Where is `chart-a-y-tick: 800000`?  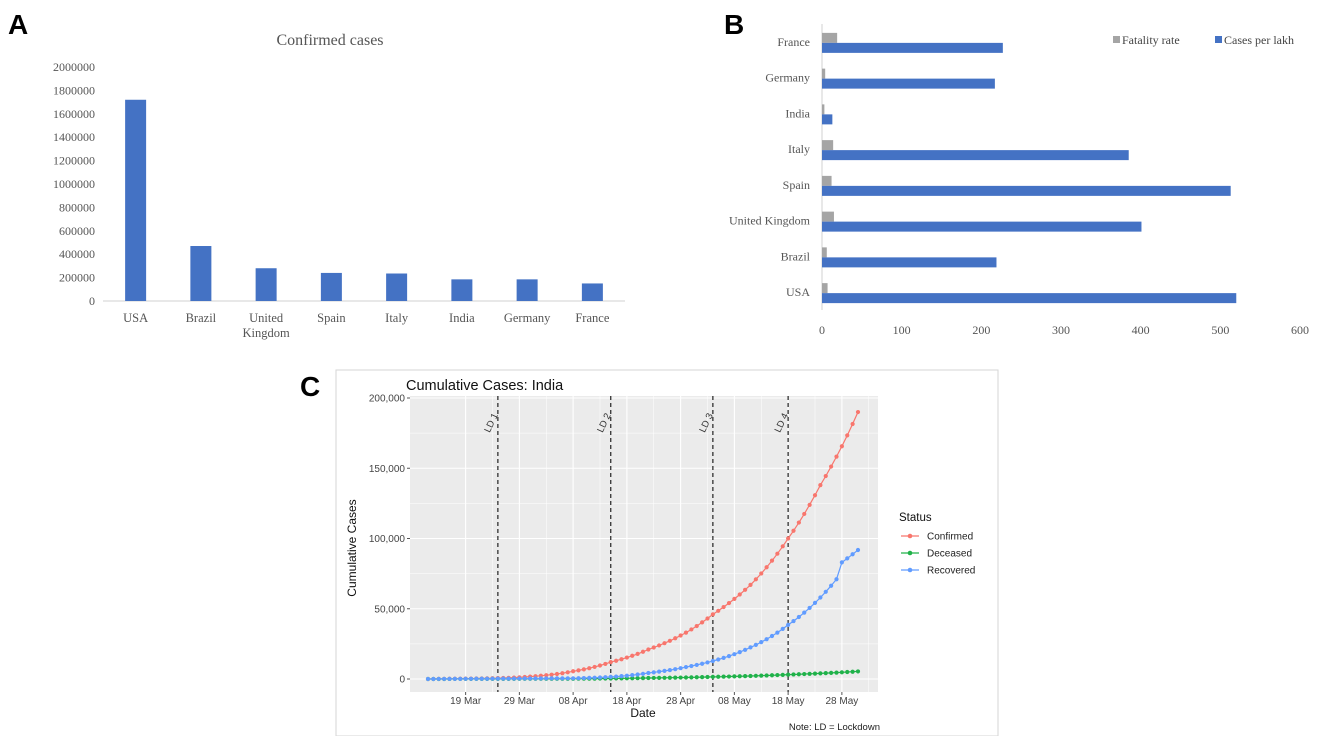 chart-a-y-tick: 800000 is located at coordinates (77, 207).